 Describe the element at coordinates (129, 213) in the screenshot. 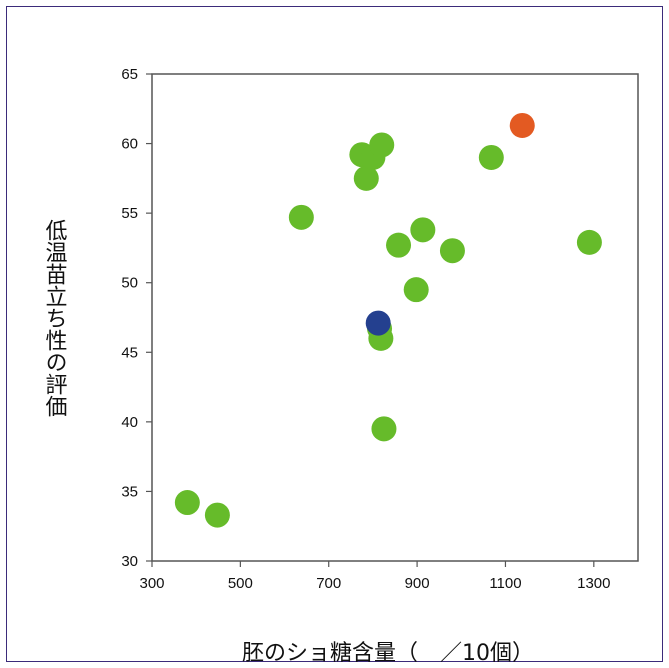

I see `y-tick-label: 55` at that location.